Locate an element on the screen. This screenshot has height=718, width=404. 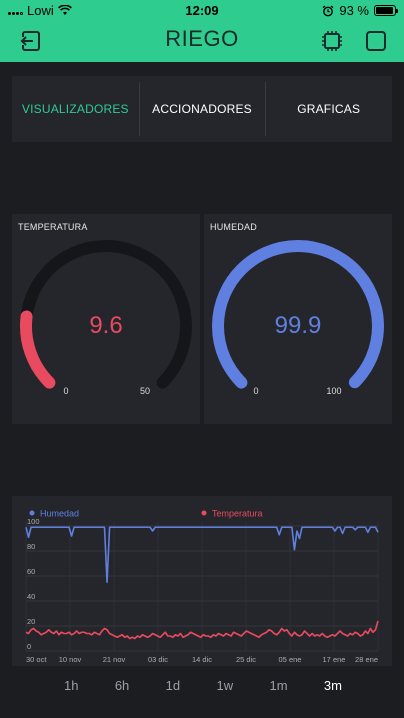
legend-label: Temperatura is located at coordinates (237, 514).